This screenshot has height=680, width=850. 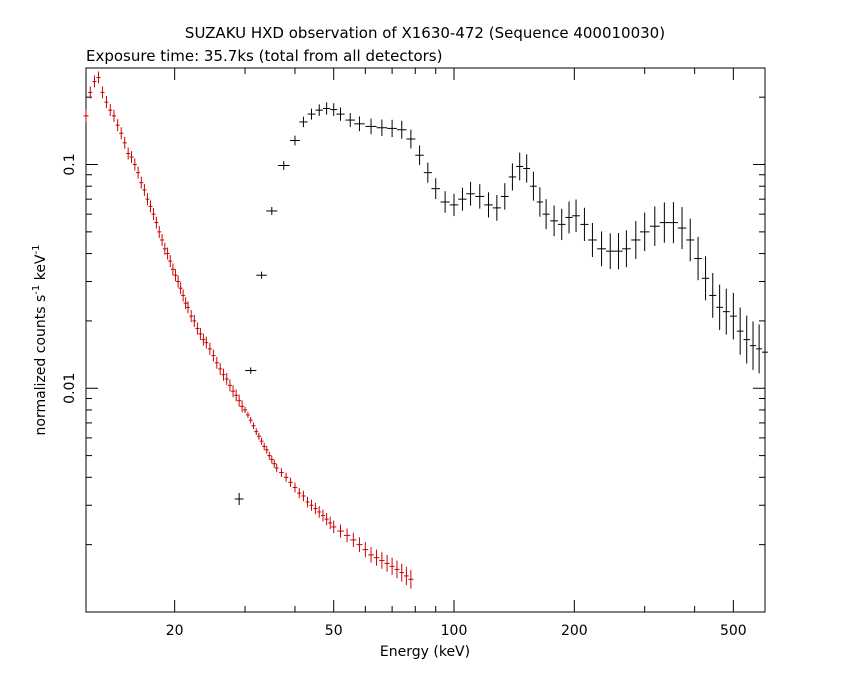 What do you see at coordinates (425, 652) in the screenshot?
I see `x-axis-label: Energy (keV)` at bounding box center [425, 652].